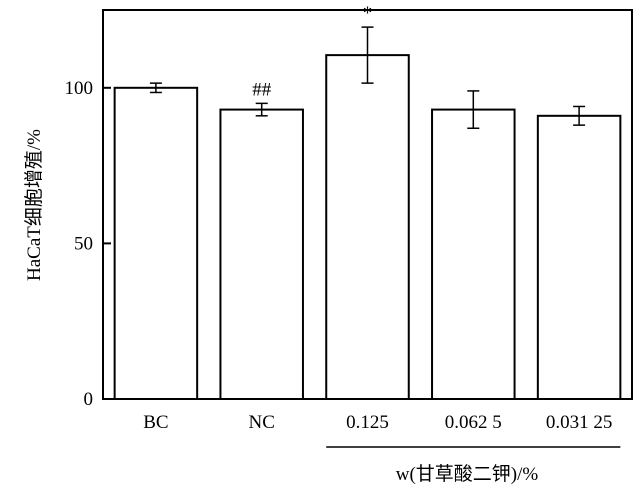 The width and height of the screenshot is (639, 495). I want to click on x-axis: BC NC 0.125 0.062 5 0.031 25, so click(377, 422).